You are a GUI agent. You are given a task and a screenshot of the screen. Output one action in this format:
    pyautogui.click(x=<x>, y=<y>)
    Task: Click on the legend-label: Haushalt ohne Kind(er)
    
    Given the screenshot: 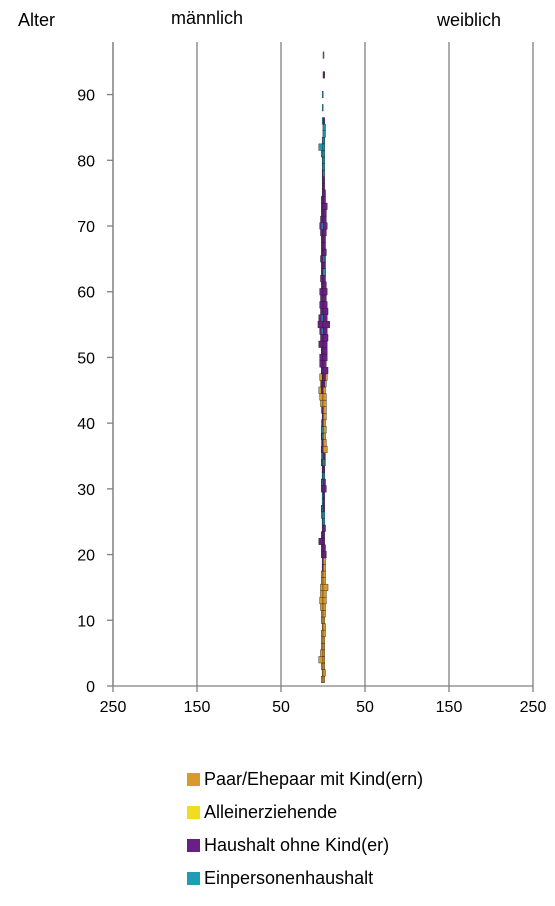 What is the action you would take?
    pyautogui.click(x=297, y=845)
    